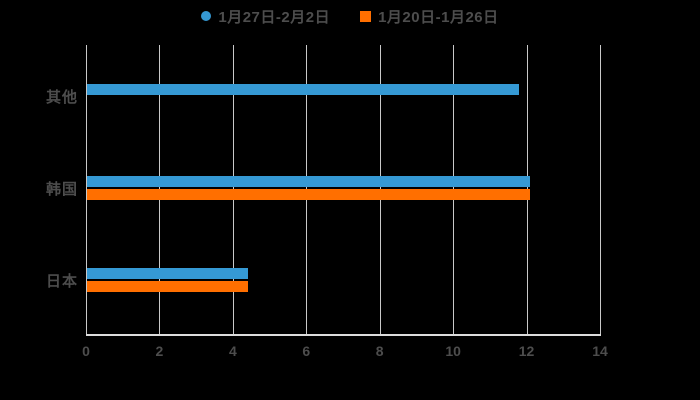 This screenshot has height=400, width=700. I want to click on y-category-label: 日本, so click(61, 281).